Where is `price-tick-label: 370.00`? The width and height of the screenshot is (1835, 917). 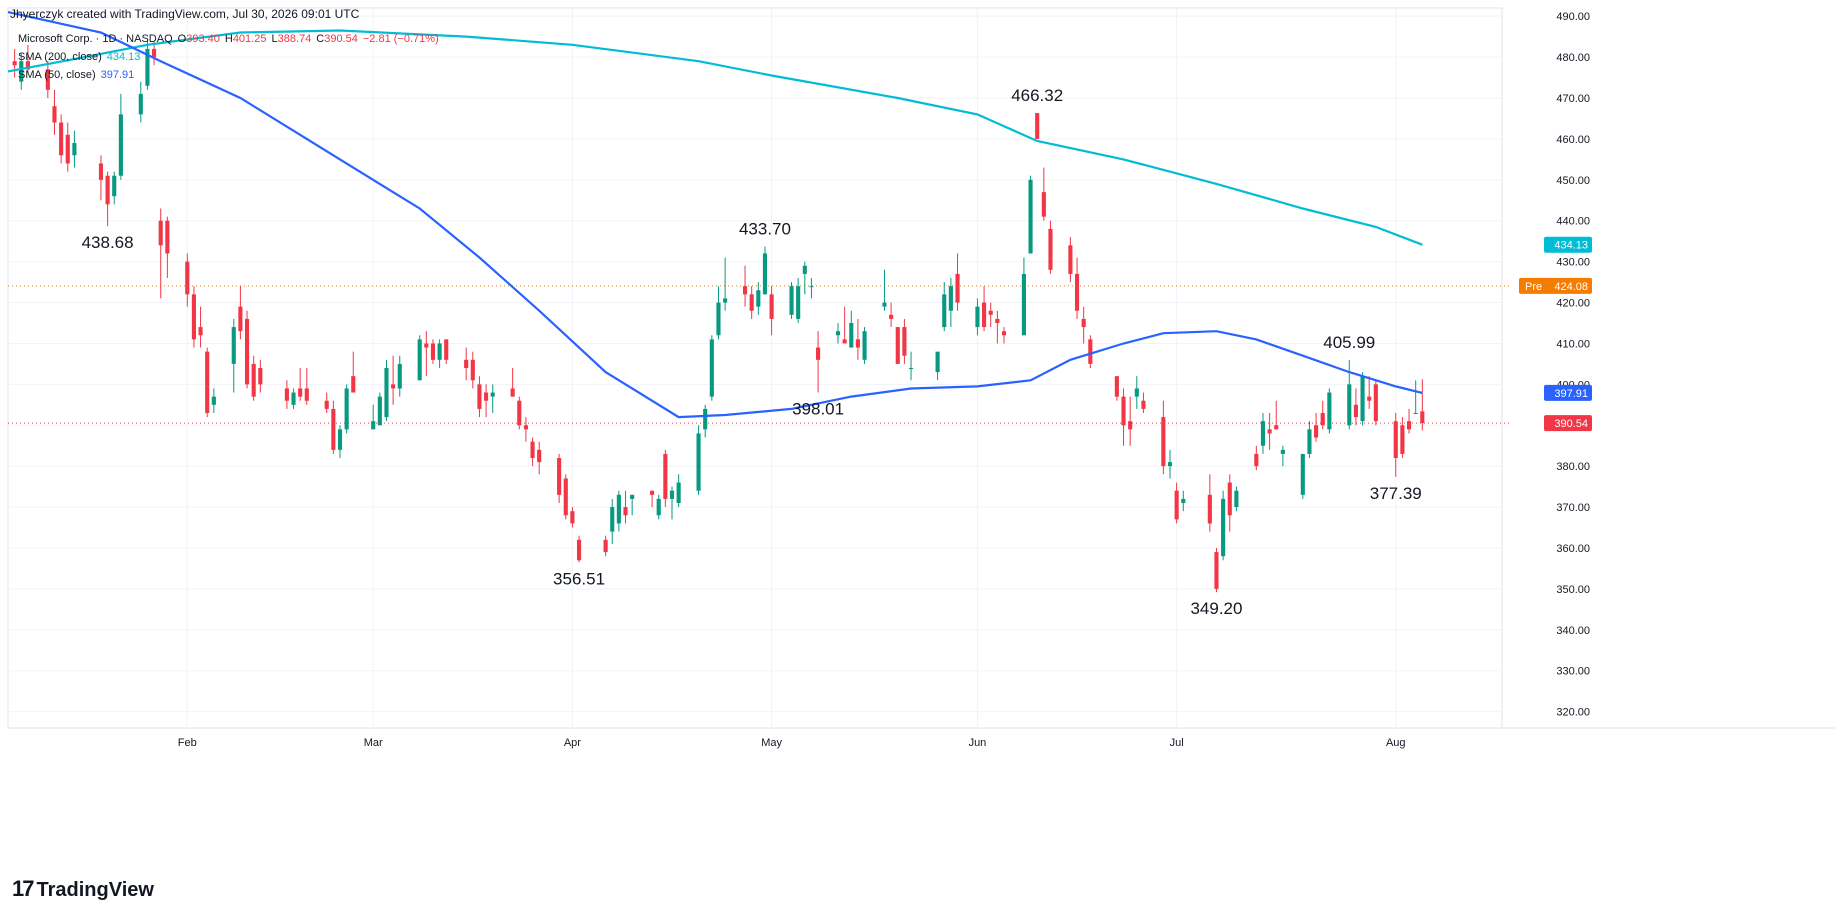 price-tick-label: 370.00 is located at coordinates (1573, 508).